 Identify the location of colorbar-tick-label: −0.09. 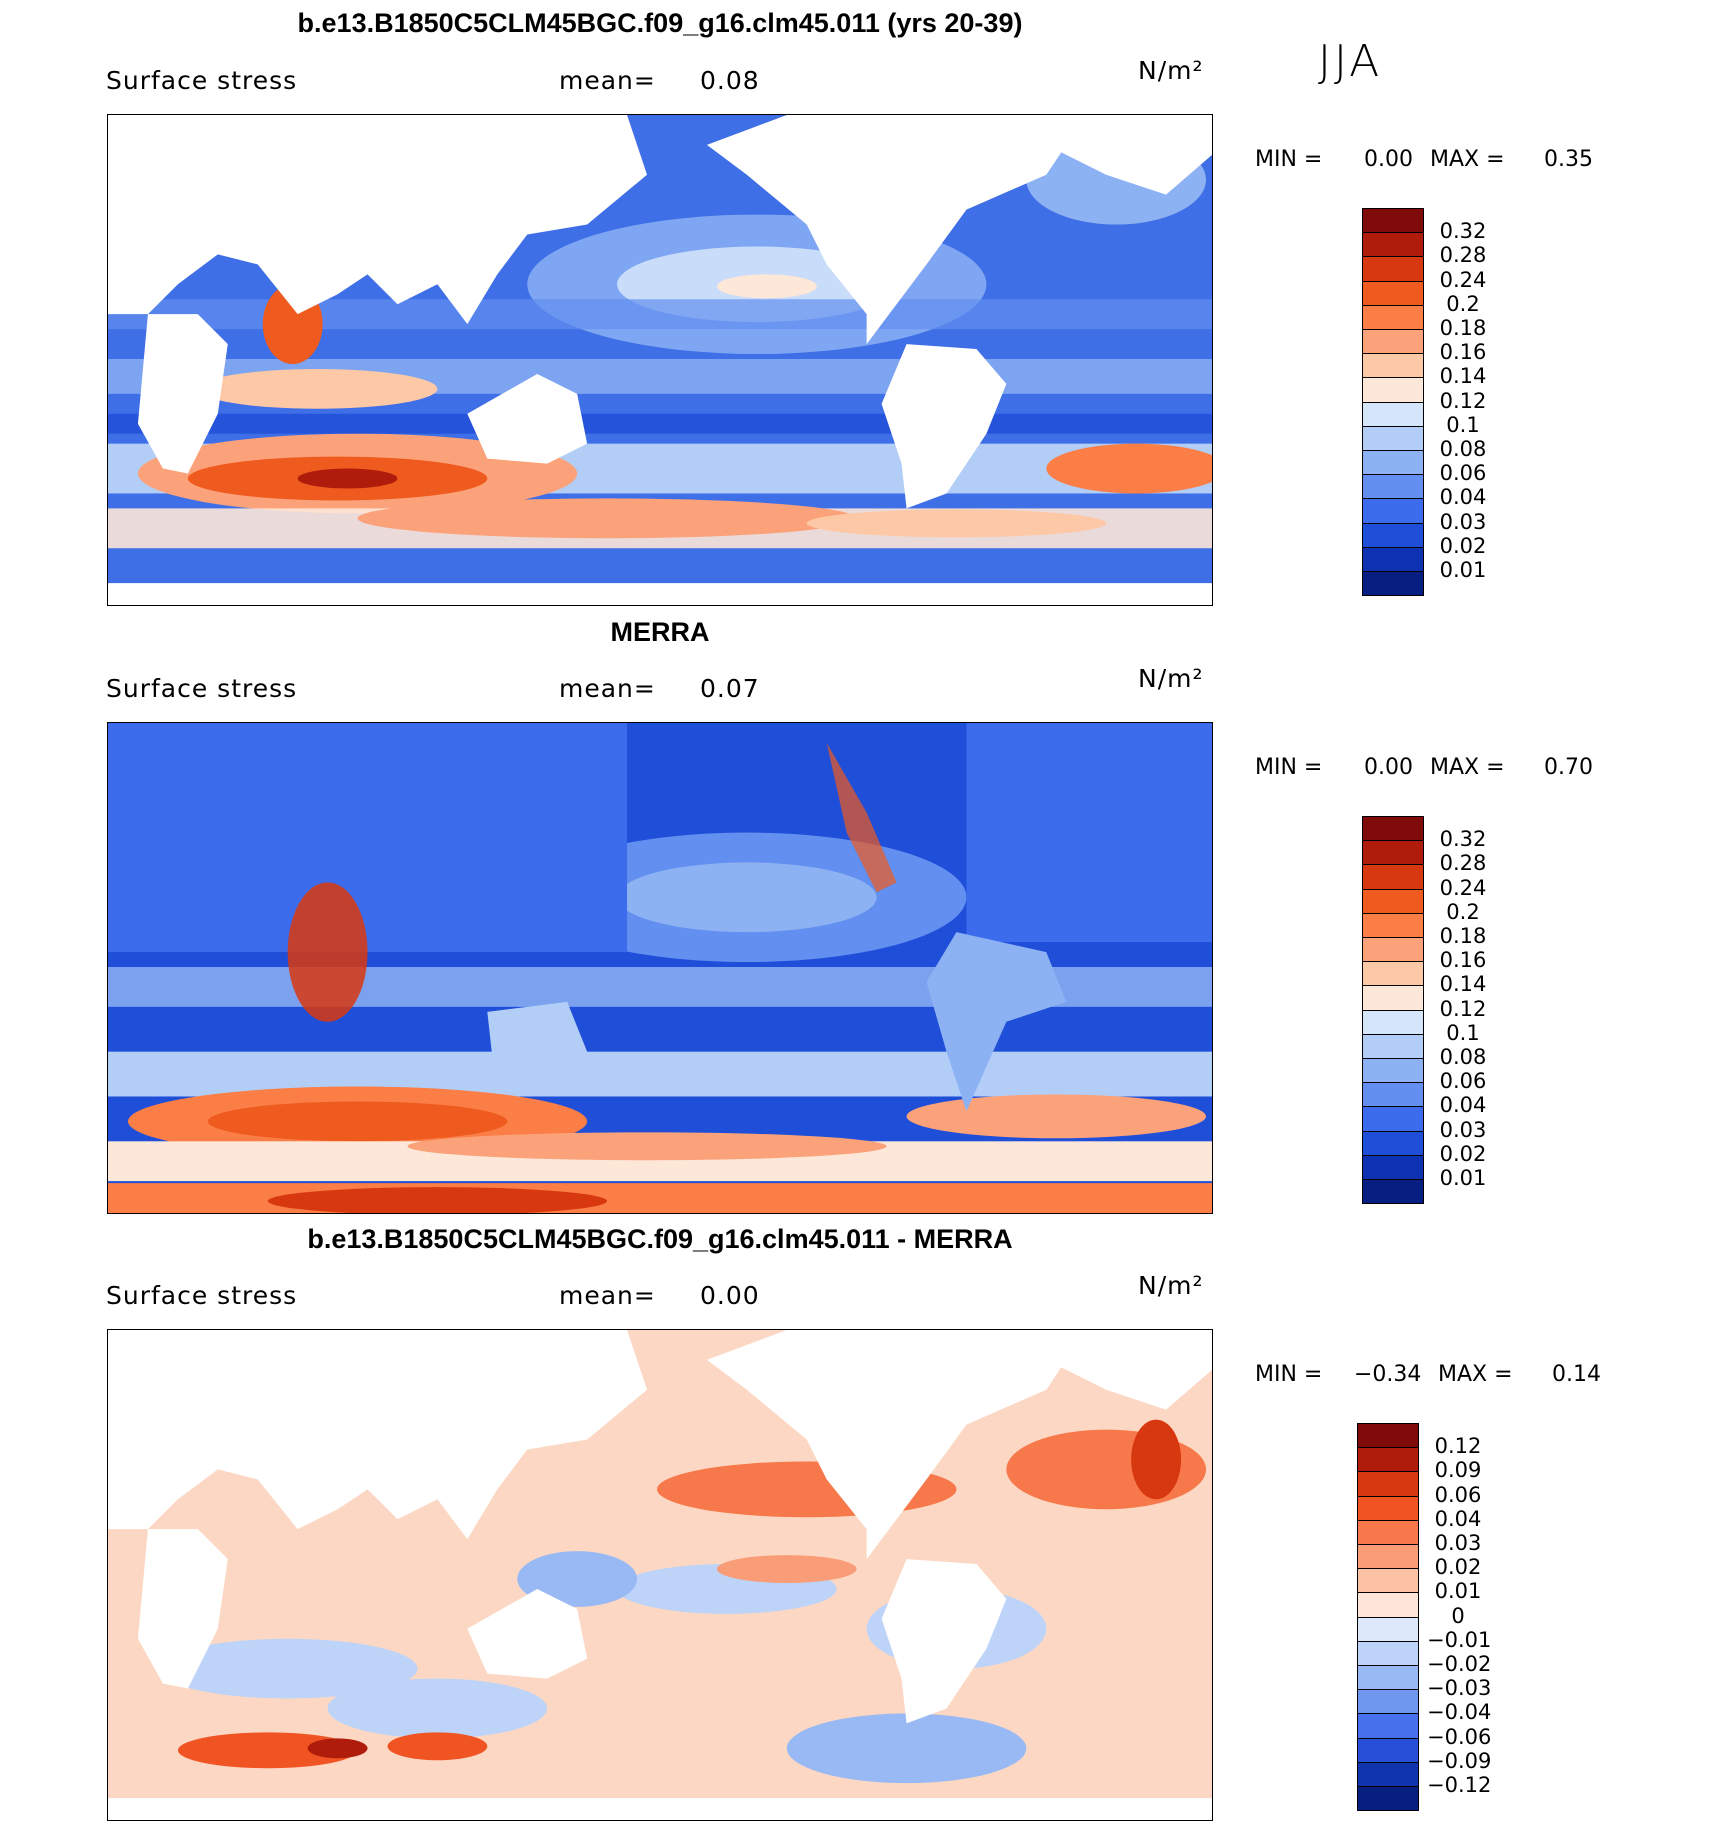
(1459, 1760).